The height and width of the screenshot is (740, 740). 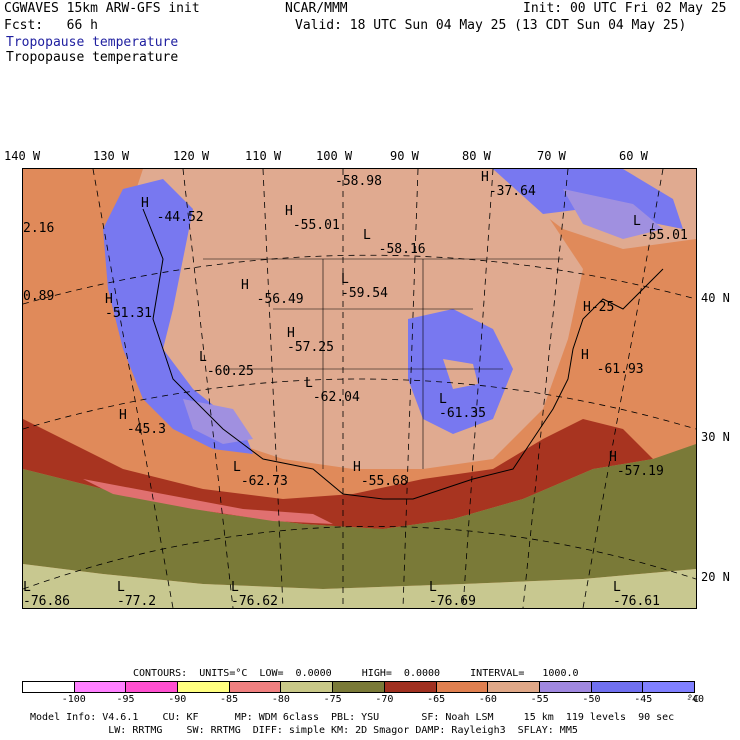 What do you see at coordinates (260, 474) in the screenshot?
I see `center-label: L -62.73` at bounding box center [260, 474].